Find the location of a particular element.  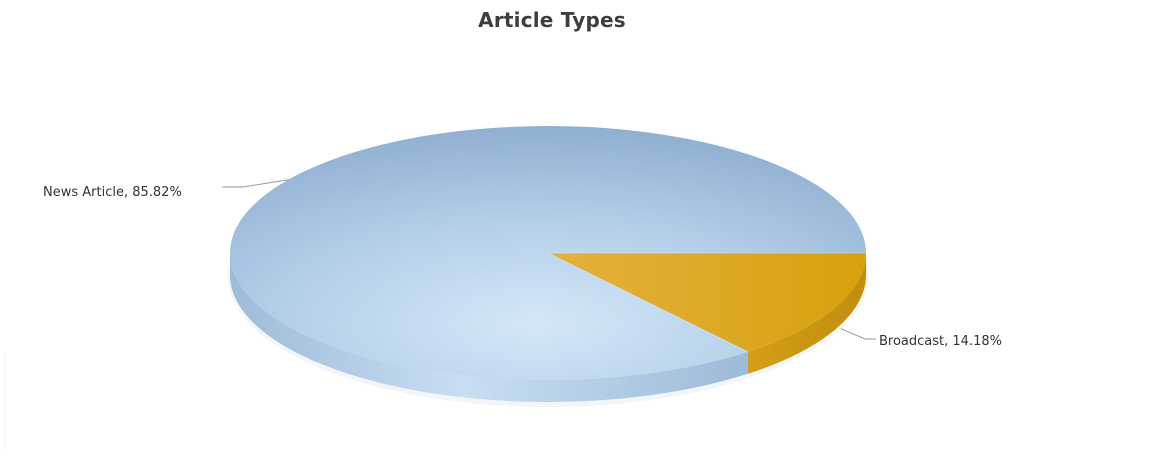

pie-slice-broadcast is located at coordinates (707, 302).